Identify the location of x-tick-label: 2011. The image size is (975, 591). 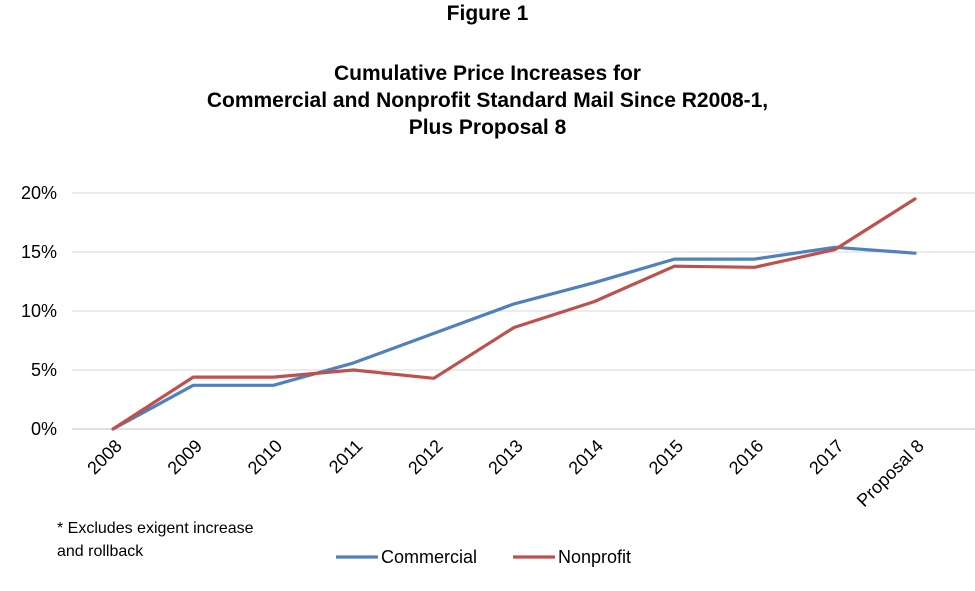
(346, 457).